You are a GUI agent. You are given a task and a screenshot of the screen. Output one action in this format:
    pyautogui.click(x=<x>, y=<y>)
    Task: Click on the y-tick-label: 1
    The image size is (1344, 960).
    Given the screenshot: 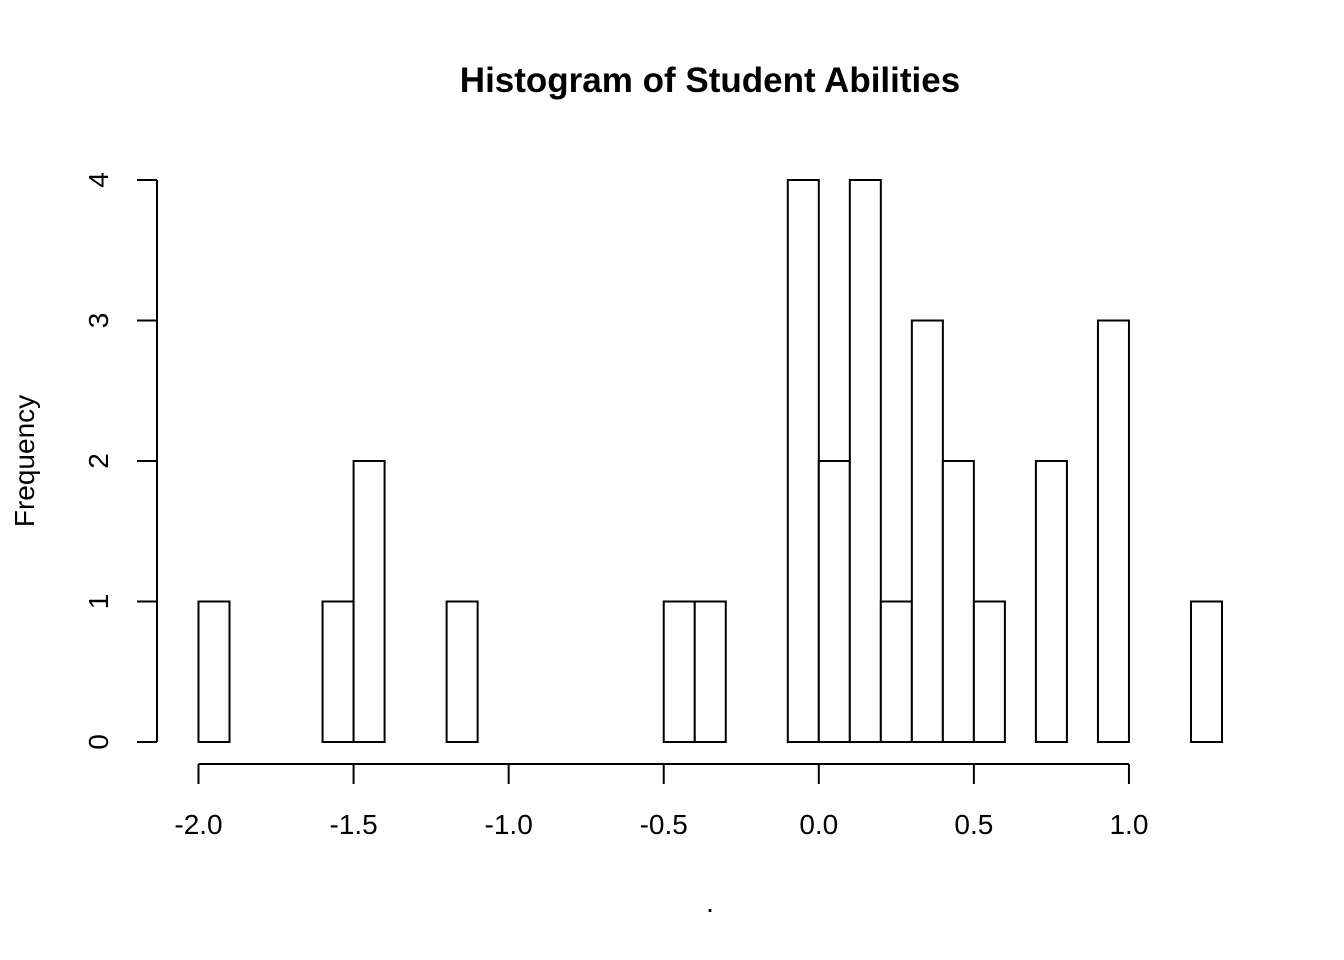 What is the action you would take?
    pyautogui.click(x=98, y=602)
    